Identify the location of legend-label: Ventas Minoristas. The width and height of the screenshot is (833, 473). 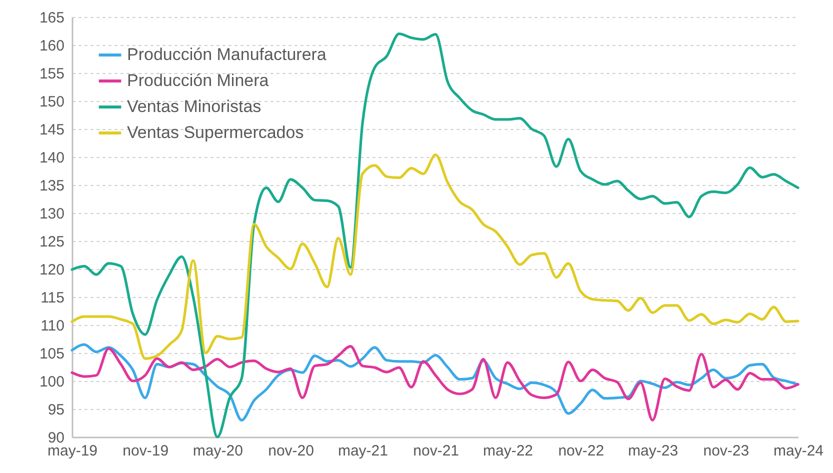
(194, 106).